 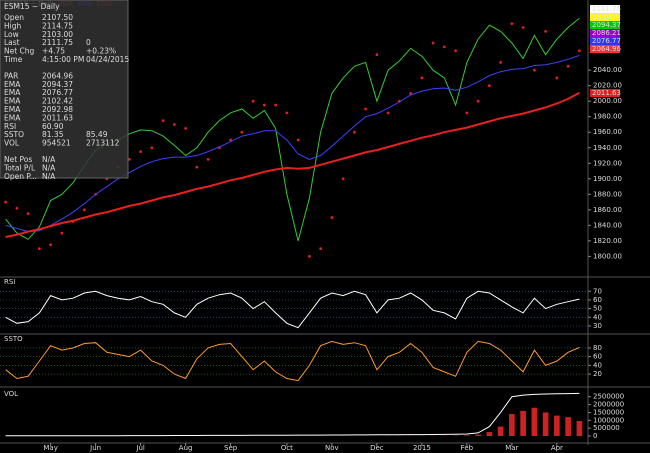 What do you see at coordinates (607, 179) in the screenshot?
I see `y-tick-label: 1900.00` at bounding box center [607, 179].